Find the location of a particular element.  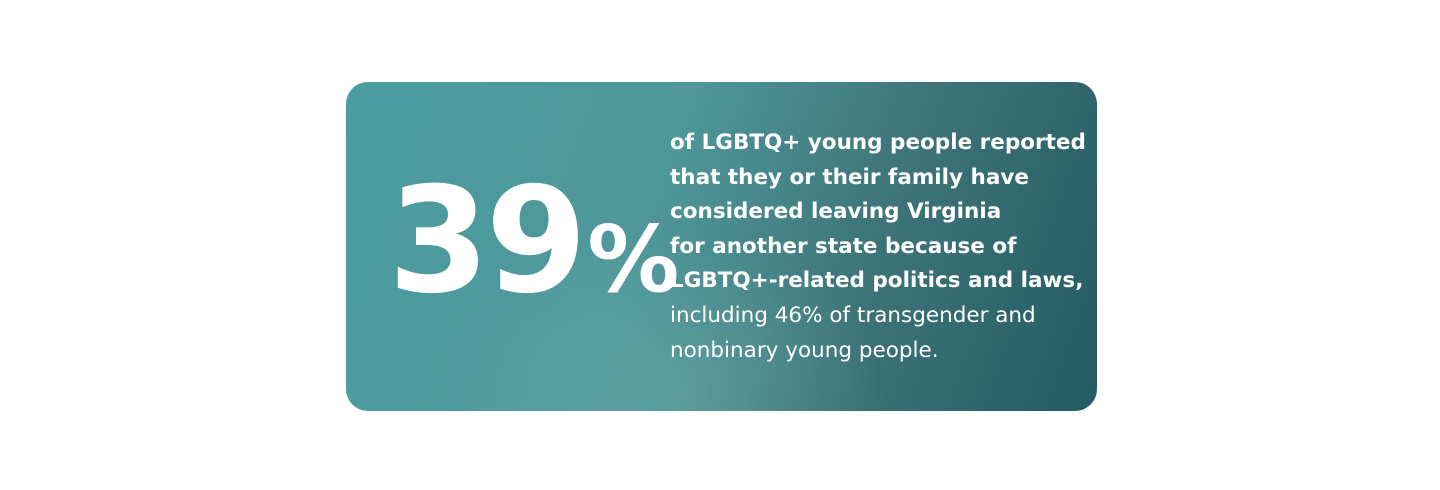

stat-unit: % is located at coordinates (633, 259).